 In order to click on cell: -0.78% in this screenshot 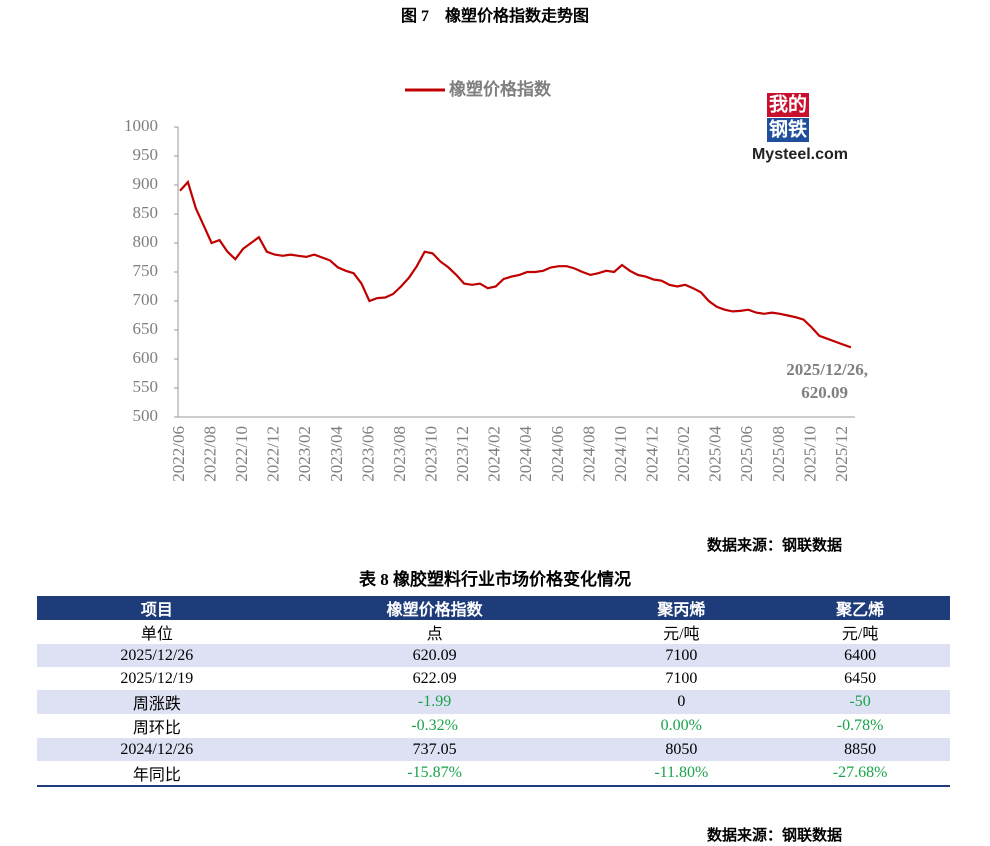, I will do `click(860, 725)`.